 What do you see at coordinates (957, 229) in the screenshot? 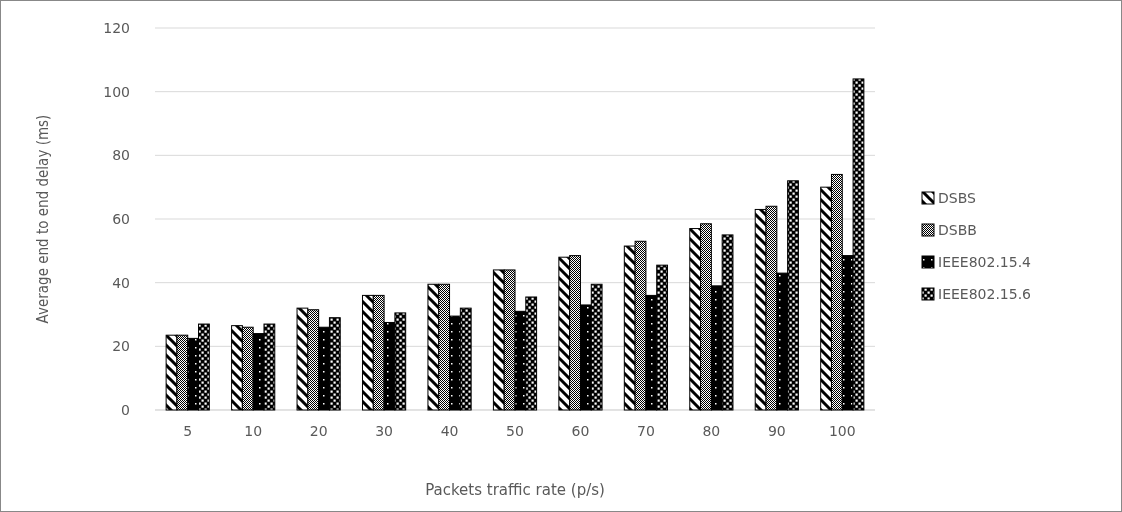
I see `legend-label: DSBB` at bounding box center [957, 229].